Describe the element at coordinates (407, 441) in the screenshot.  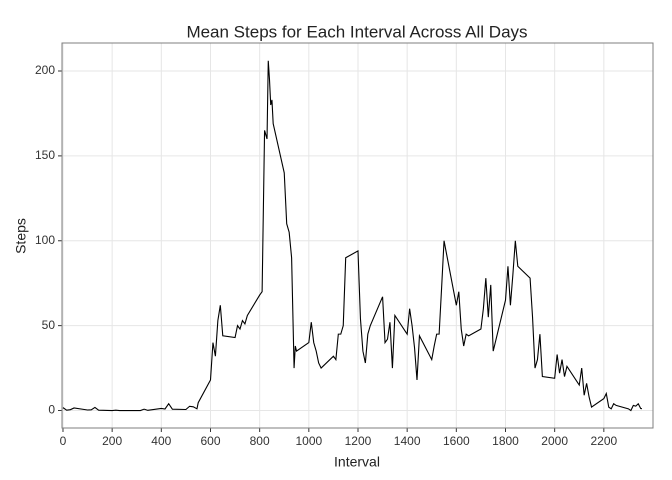
I see `x-tick-label: 1400` at that location.